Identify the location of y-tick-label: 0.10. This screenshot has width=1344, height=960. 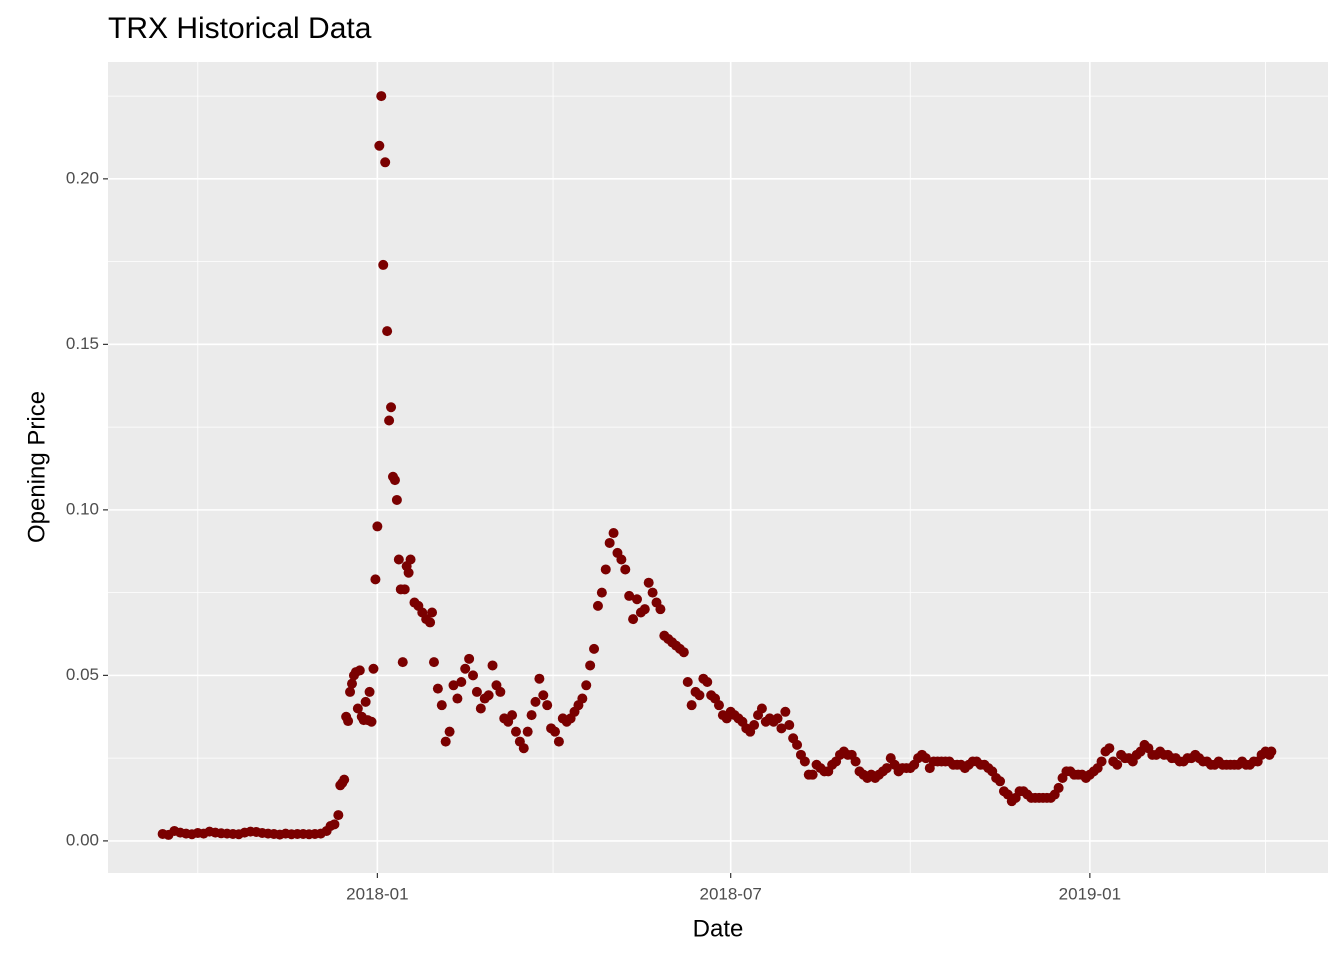
(82, 508).